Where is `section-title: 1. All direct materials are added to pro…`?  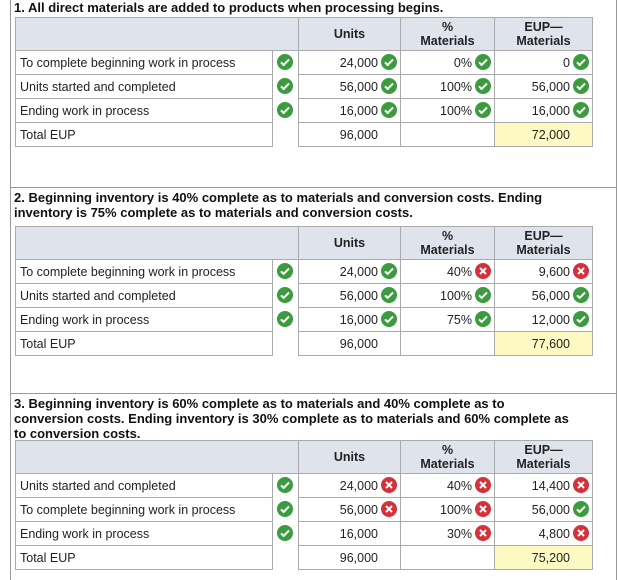 section-title: 1. All direct materials are added to pro… is located at coordinates (229, 7).